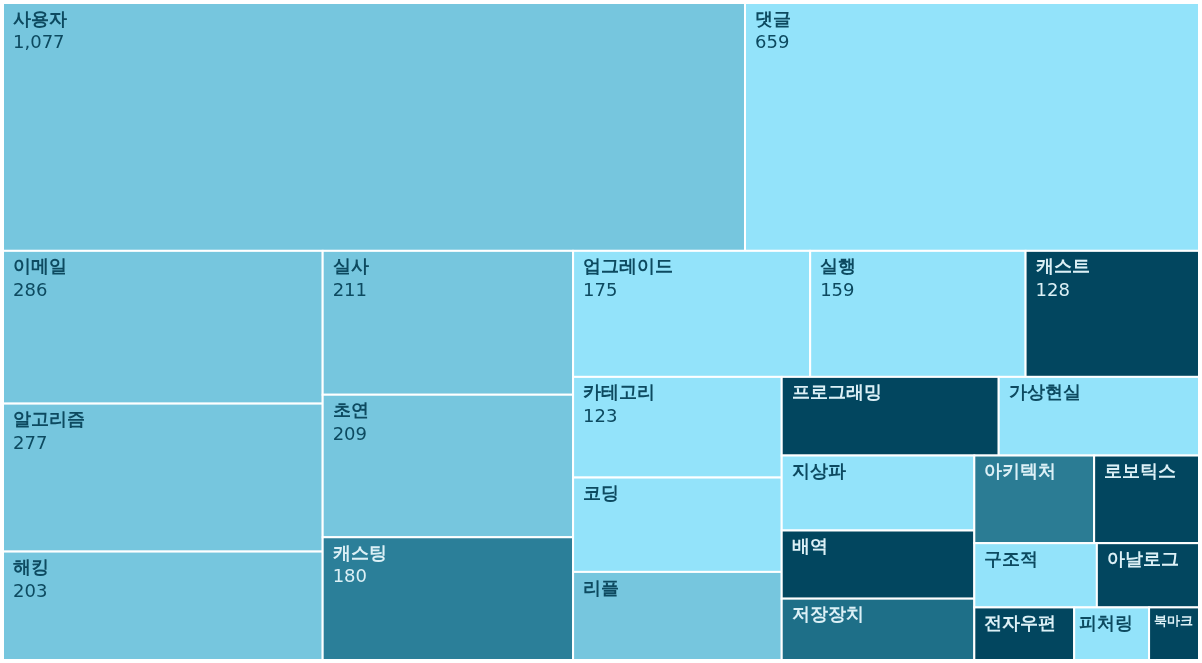 This screenshot has height=663, width=1202. Describe the element at coordinates (836, 392) in the screenshot. I see `category-label: 프로그래밍` at that location.